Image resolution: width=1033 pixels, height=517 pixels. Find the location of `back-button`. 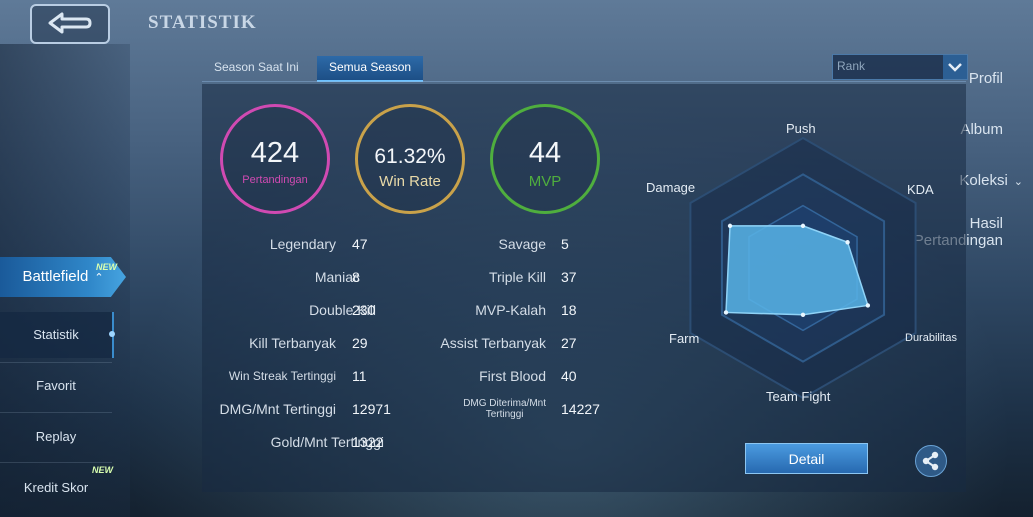

back-button is located at coordinates (70, 24).